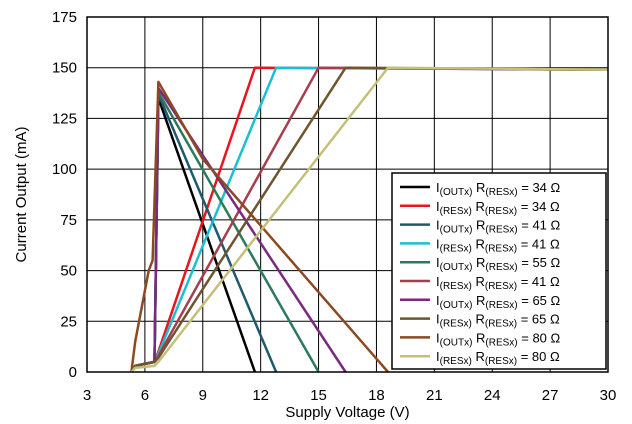 This screenshot has width=632, height=424. Describe the element at coordinates (498, 264) in the screenshot. I see `legend-label-s5: I(OUTx) R(RESx) = 55 Ω` at that location.